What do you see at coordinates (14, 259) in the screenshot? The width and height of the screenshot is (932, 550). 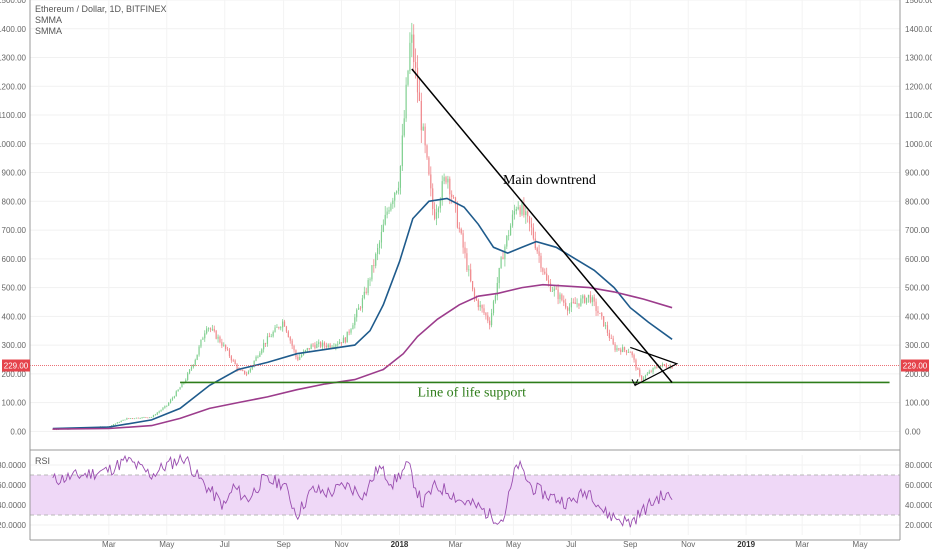 I see `y-tick-left: 600.00` at bounding box center [14, 259].